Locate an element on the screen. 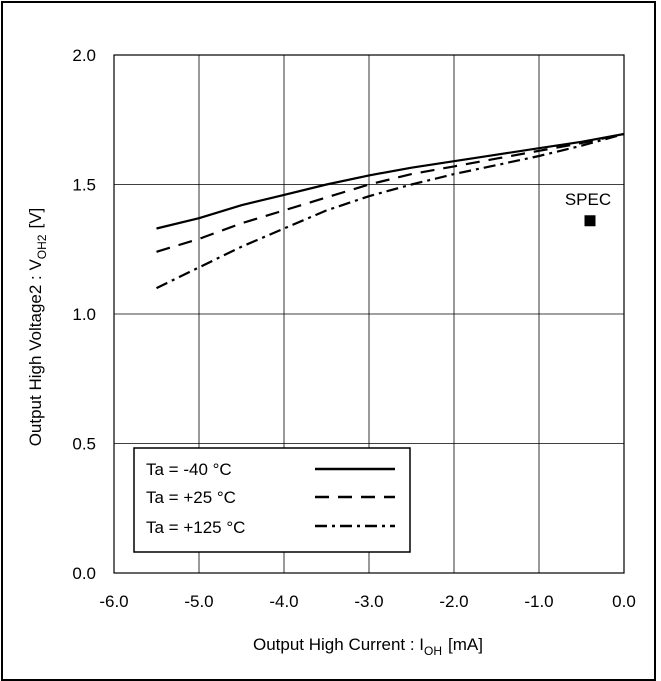 The image size is (661, 681). legend-box is located at coordinates (272, 500).